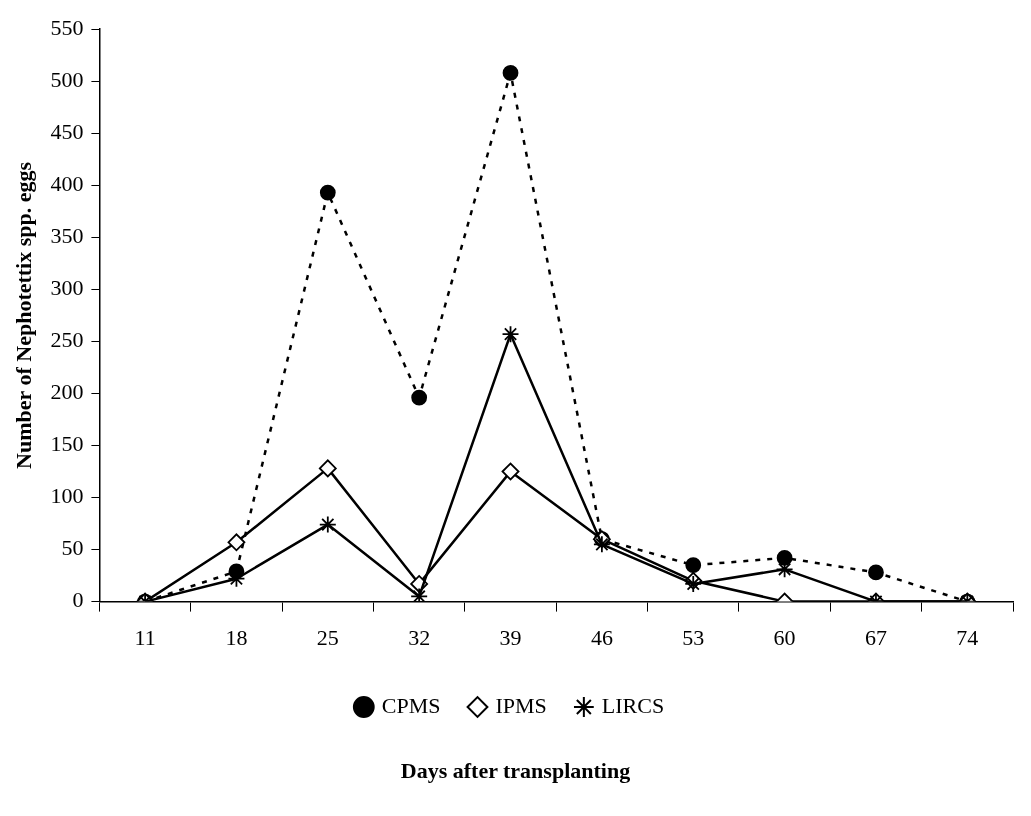 Image resolution: width=1031 pixels, height=816 pixels. Describe the element at coordinates (510, 637) in the screenshot. I see `x-tick-label: 39` at that location.